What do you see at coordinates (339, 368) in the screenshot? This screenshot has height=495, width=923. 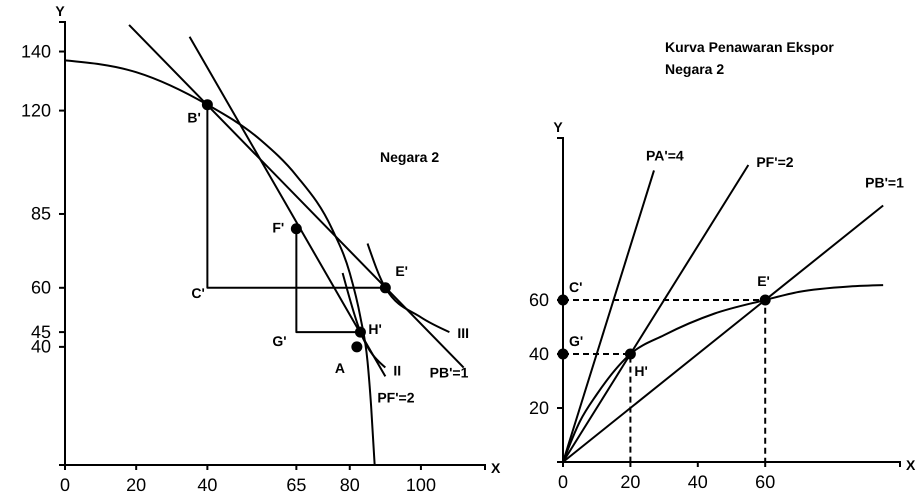 I see `annotation: A` at bounding box center [339, 368].